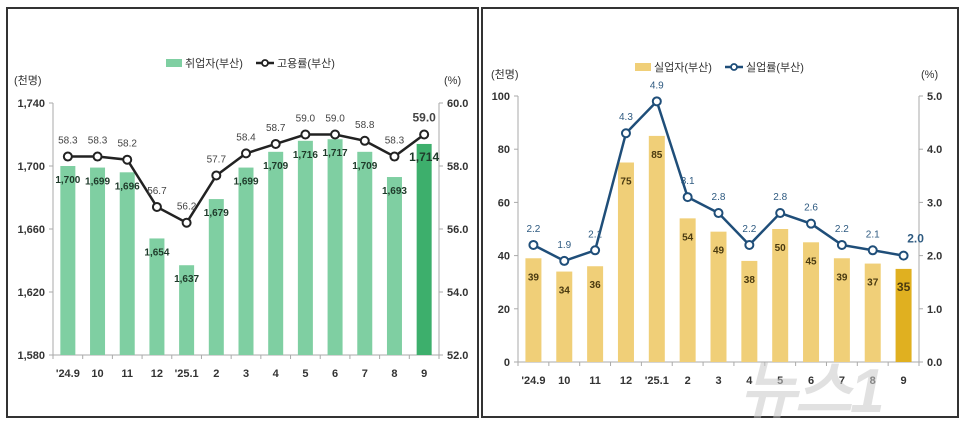  Describe the element at coordinates (250, 63) in the screenshot. I see `legend: 취업자(부산) 고용률(부산)` at that location.